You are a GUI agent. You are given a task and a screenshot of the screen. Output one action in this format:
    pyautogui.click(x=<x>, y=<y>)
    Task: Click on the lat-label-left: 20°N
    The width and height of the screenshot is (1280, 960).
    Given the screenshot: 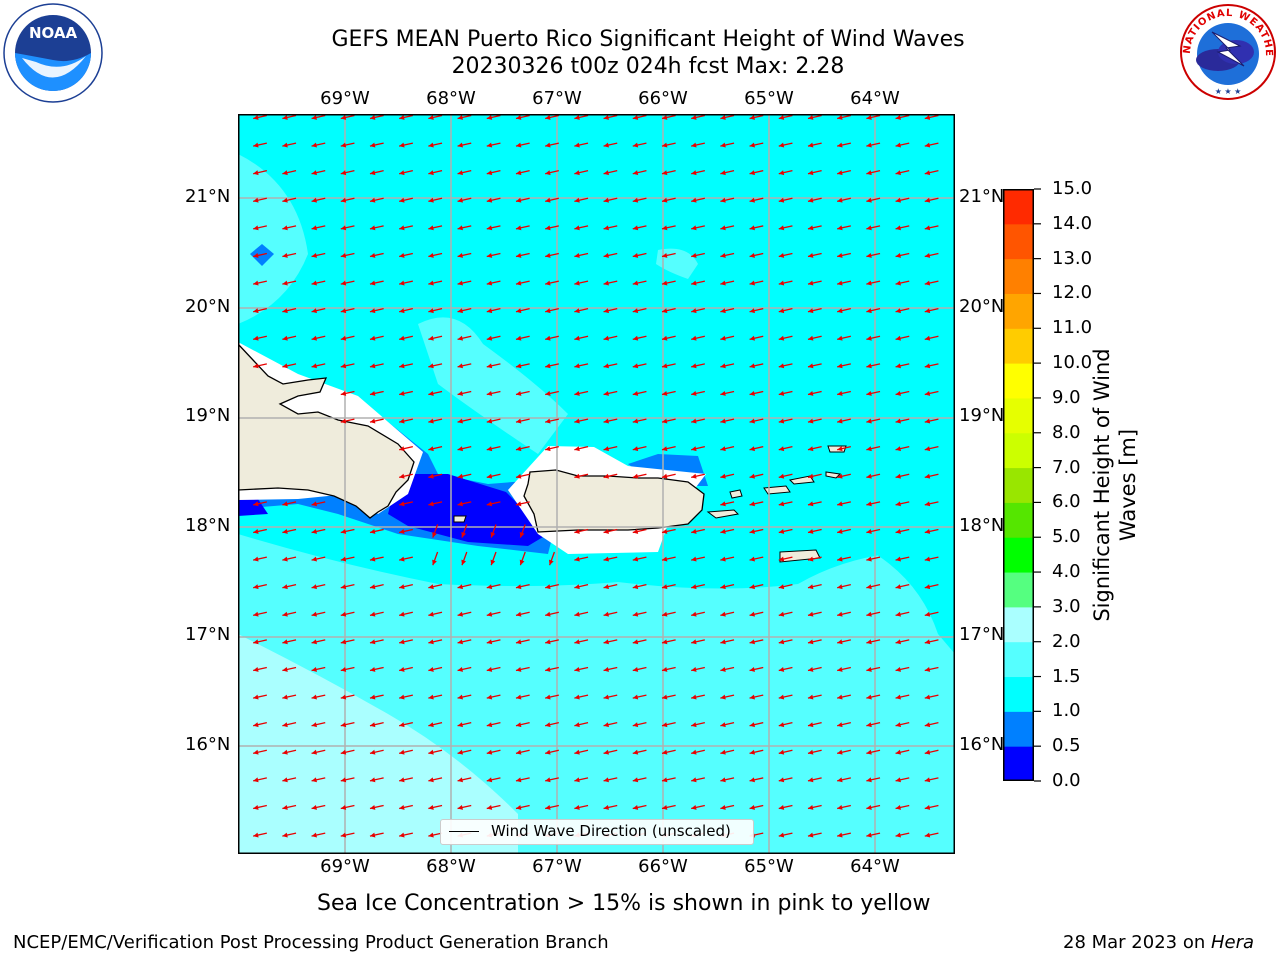 What is the action you would take?
    pyautogui.click(x=208, y=306)
    